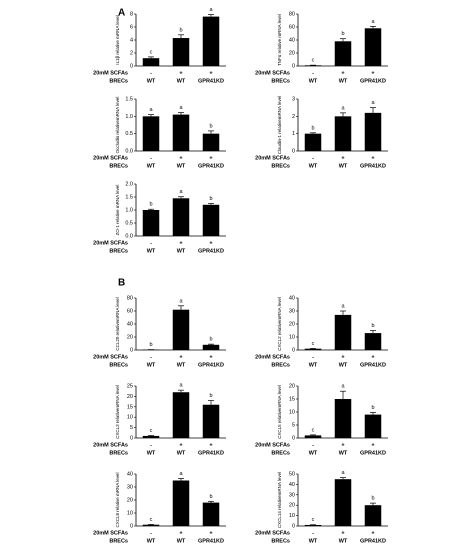  What do you see at coordinates (117, 125) in the screenshot?
I see `y-axis-label: Occludin relativemRNA level` at bounding box center [117, 125].